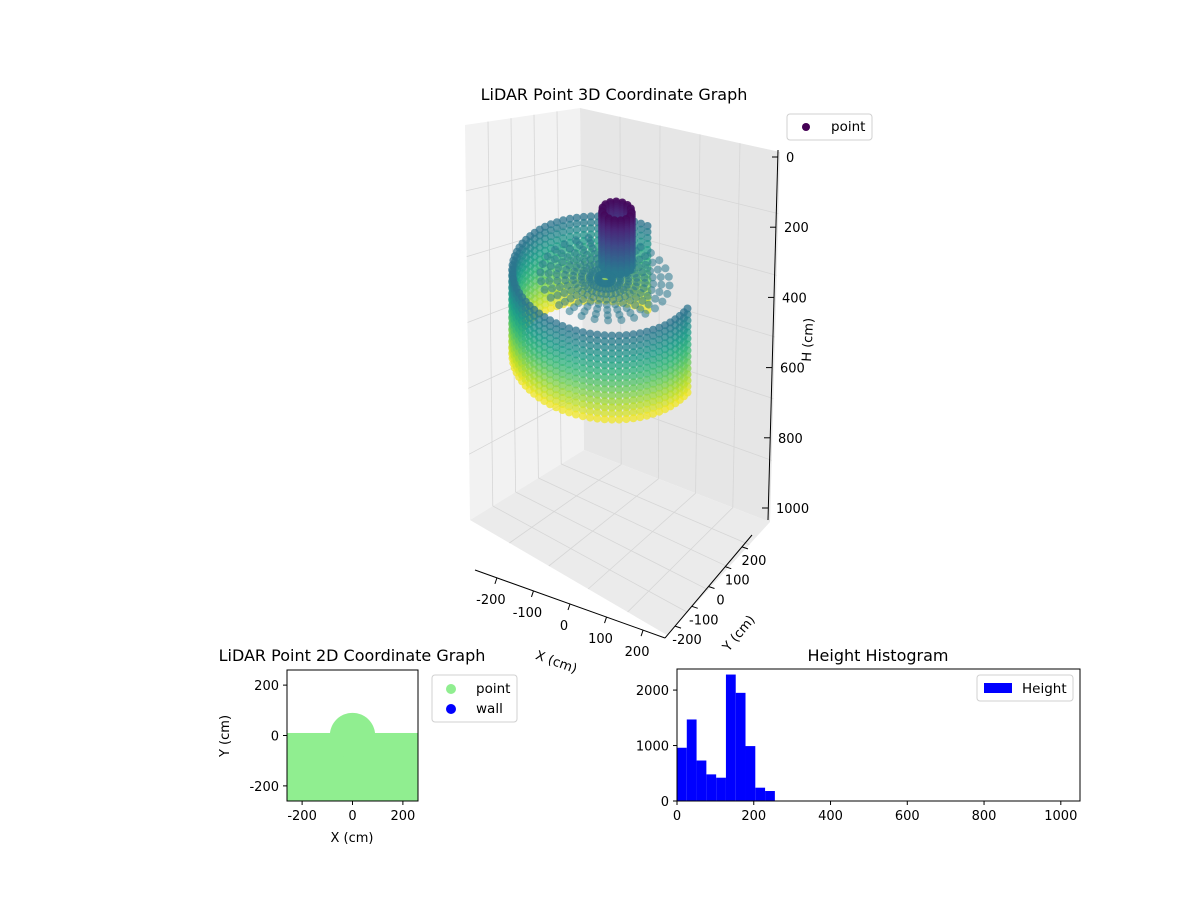  What do you see at coordinates (352, 735) in the screenshot?
I see `point-cloud-dome` at bounding box center [352, 735].